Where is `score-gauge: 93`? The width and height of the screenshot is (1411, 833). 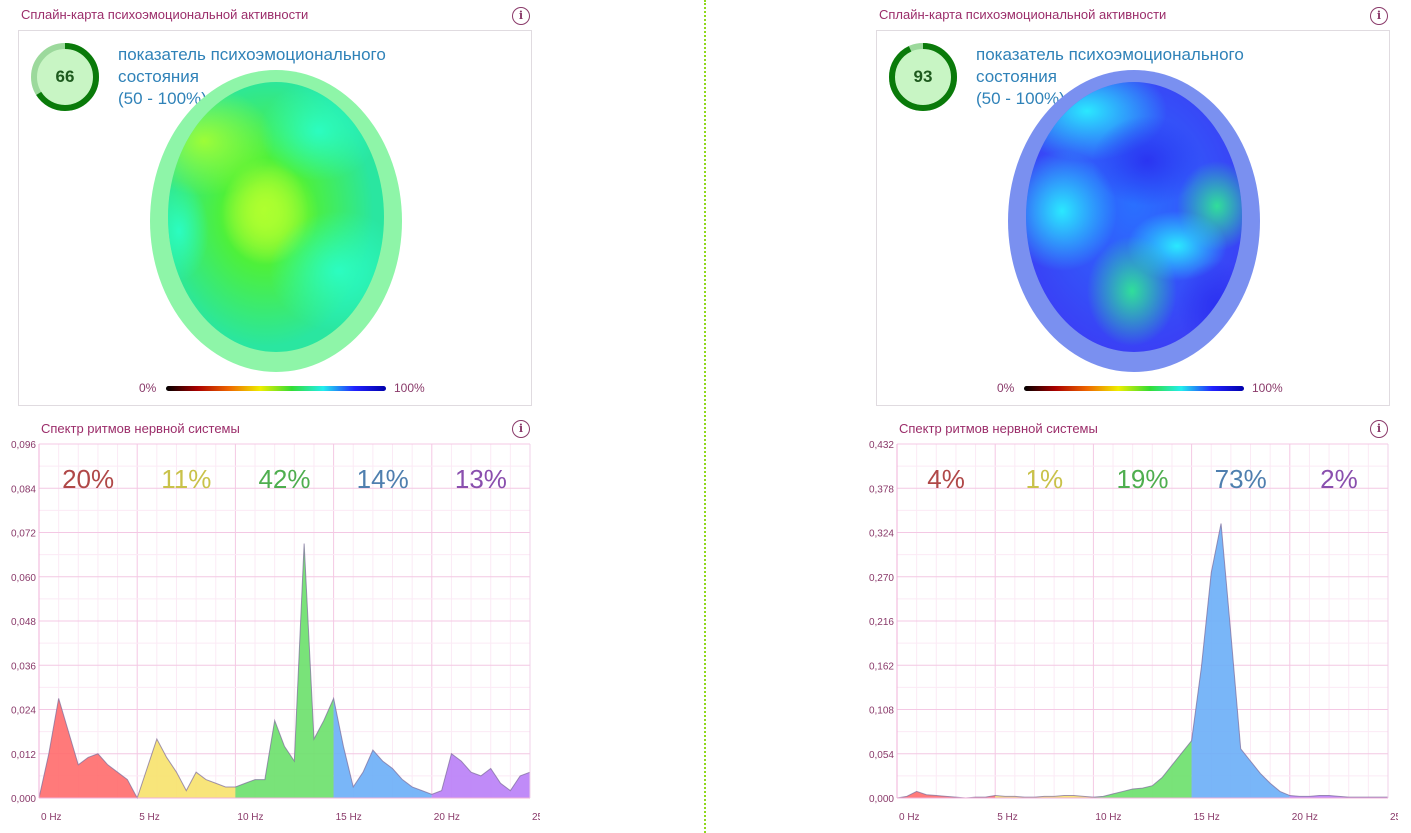
score-gauge: 93 is located at coordinates (923, 77).